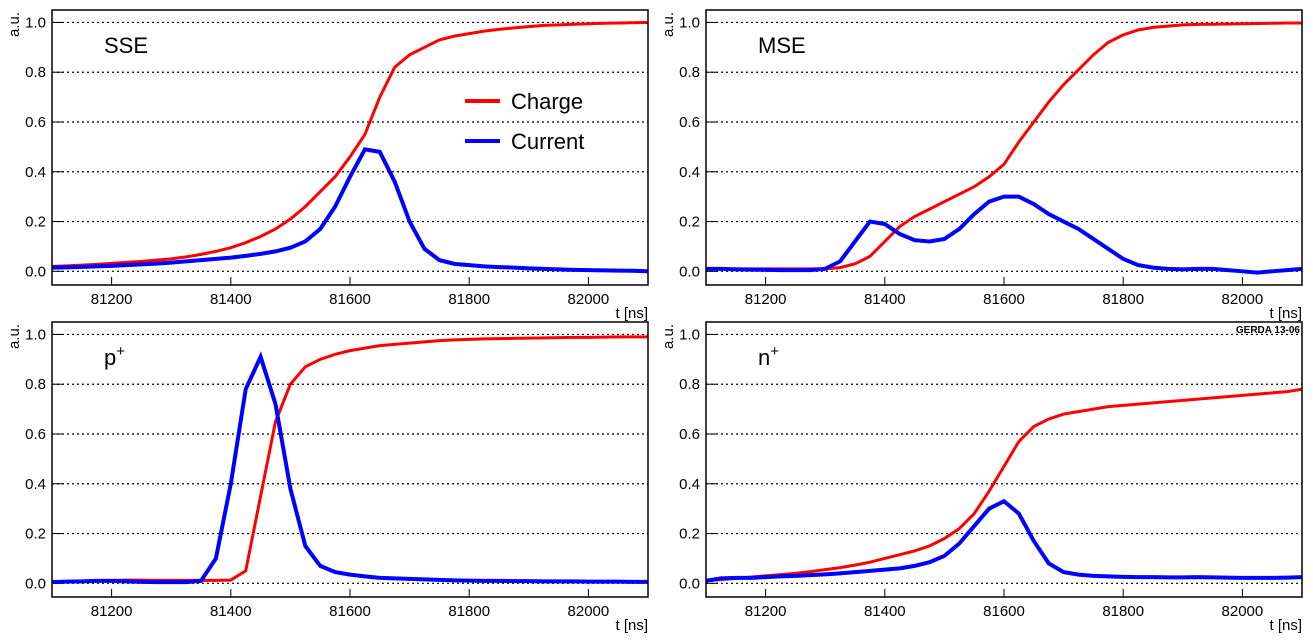  Describe the element at coordinates (126, 45) in the screenshot. I see `panel-label: SSE` at that location.